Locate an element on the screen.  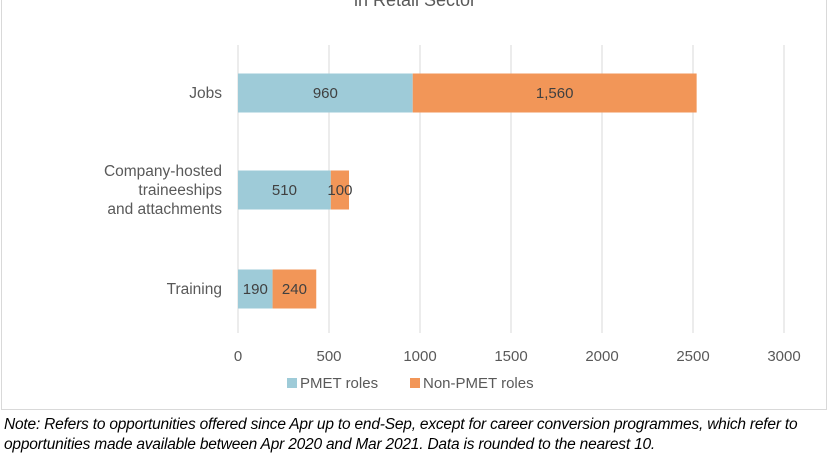
x-tick-label: 2500 is located at coordinates (692, 356).